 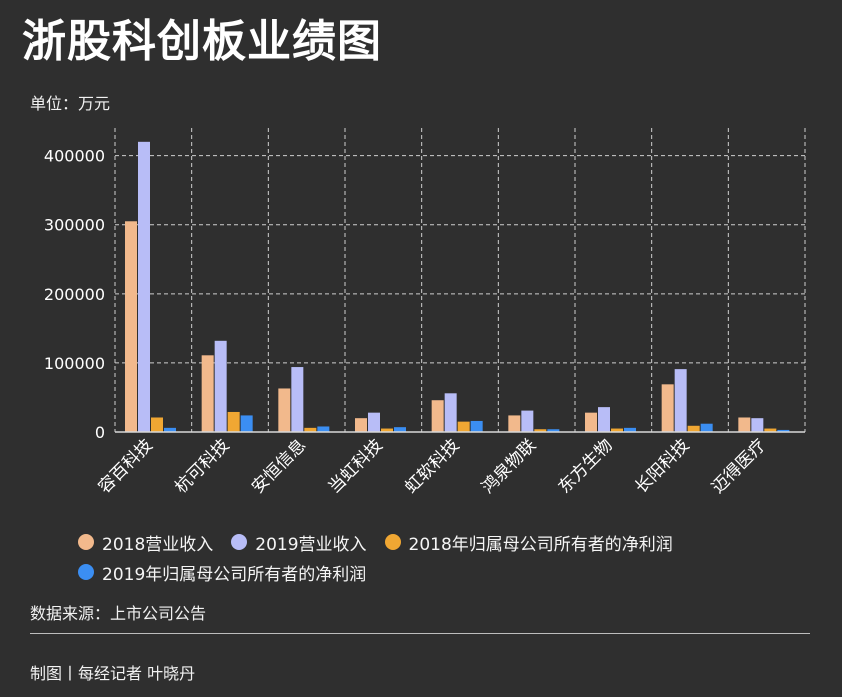 I want to click on legend-label: 2018年归属母公司所有者的净利润, so click(x=540, y=544).